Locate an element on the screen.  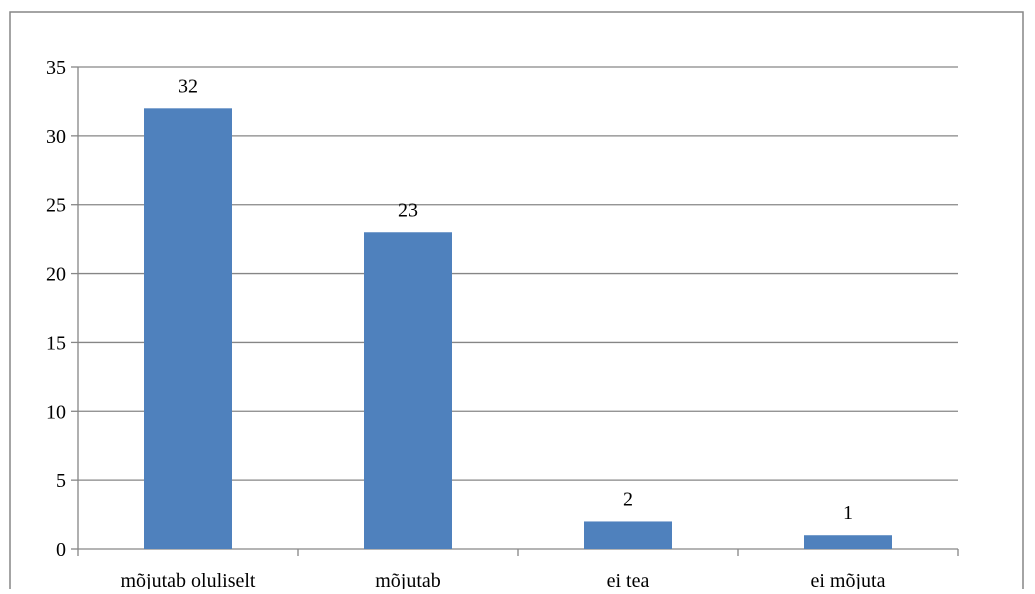
y-tick-label: 5 is located at coordinates (61, 481).